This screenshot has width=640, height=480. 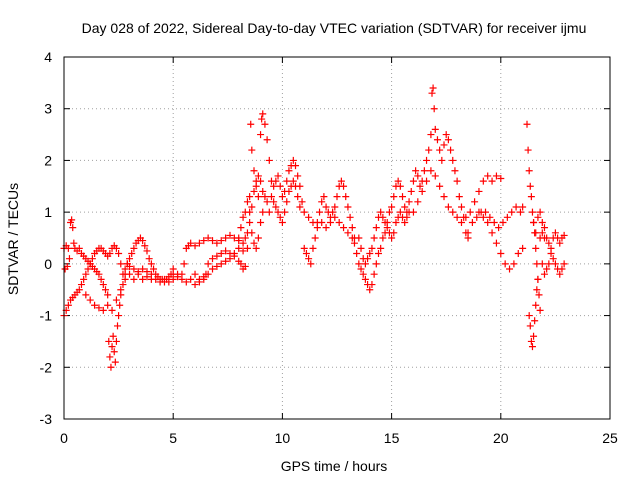 I want to click on y-axis-title: SDTVAR / TECUs, so click(x=13, y=239).